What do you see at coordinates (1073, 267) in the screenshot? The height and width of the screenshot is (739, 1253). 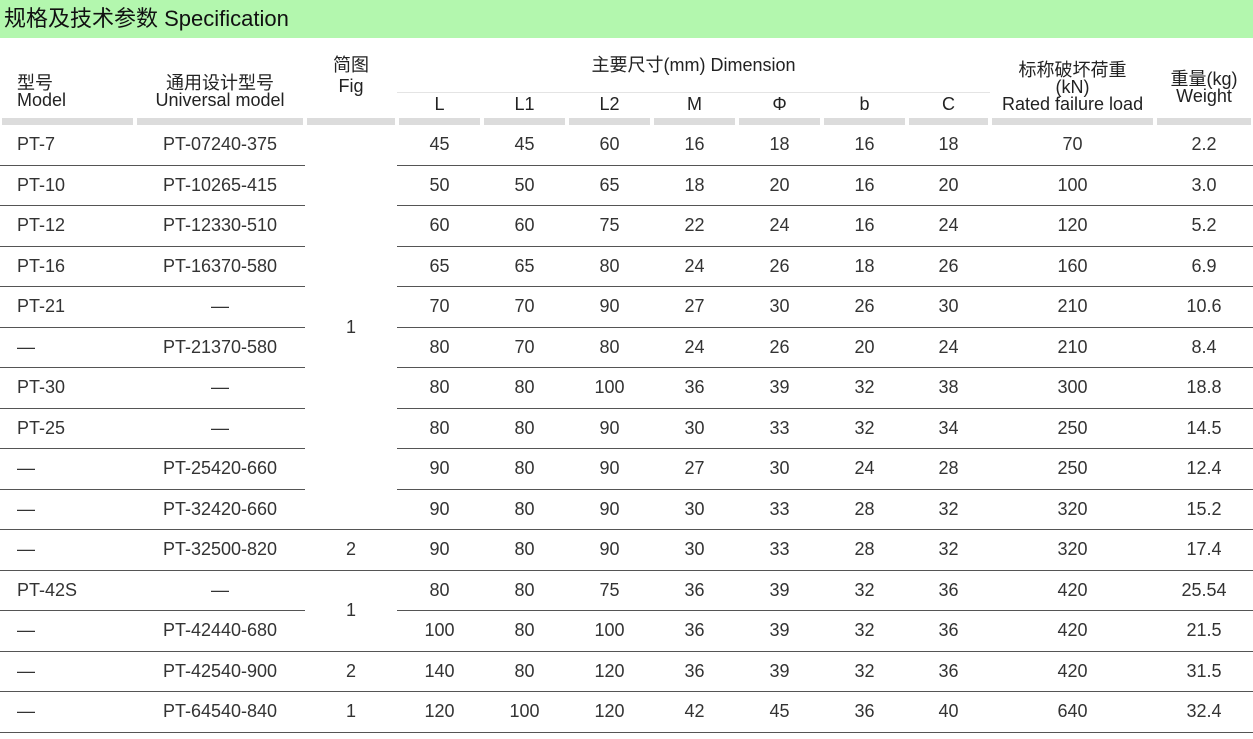 I see `load-cell: 160` at bounding box center [1073, 267].